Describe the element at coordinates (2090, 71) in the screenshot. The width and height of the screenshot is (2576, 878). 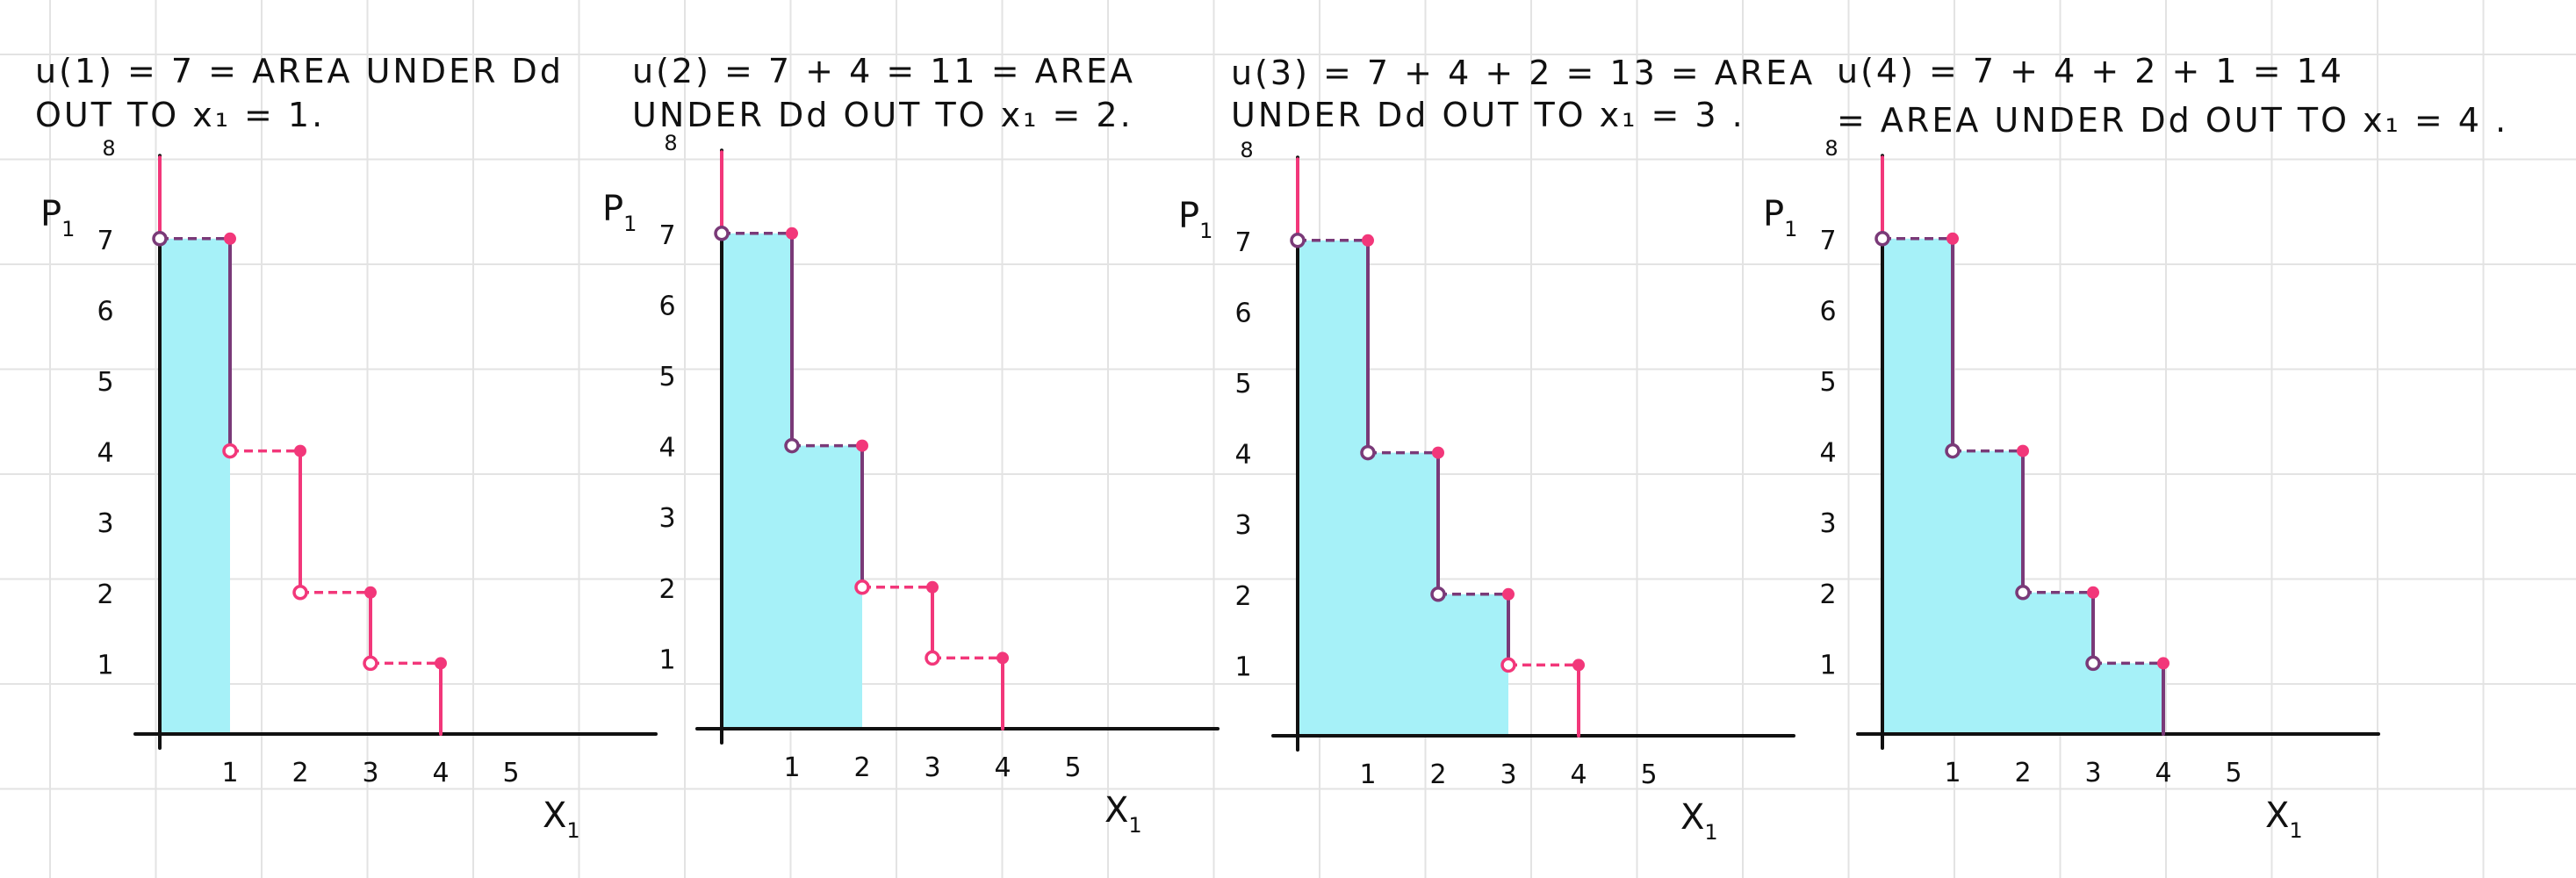
I see `caption-line-1: u(4) = 7 + 4 + 2 + 1 = 14` at that location.